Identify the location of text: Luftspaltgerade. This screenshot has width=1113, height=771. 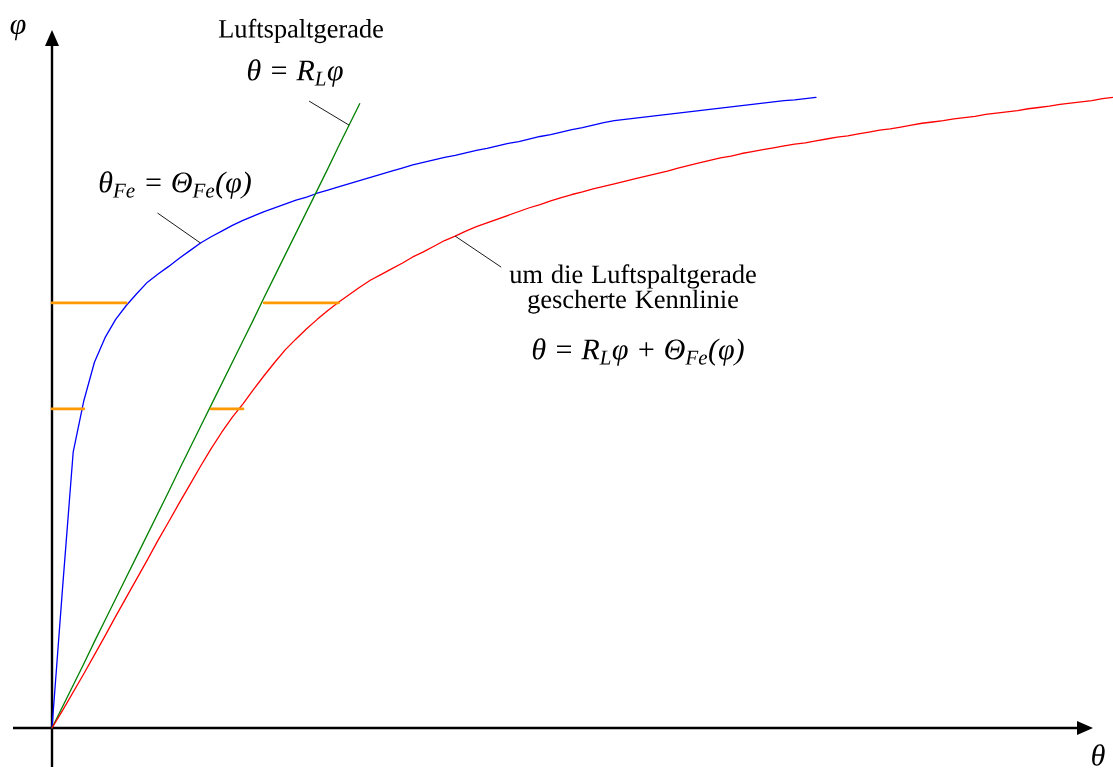
(300, 31).